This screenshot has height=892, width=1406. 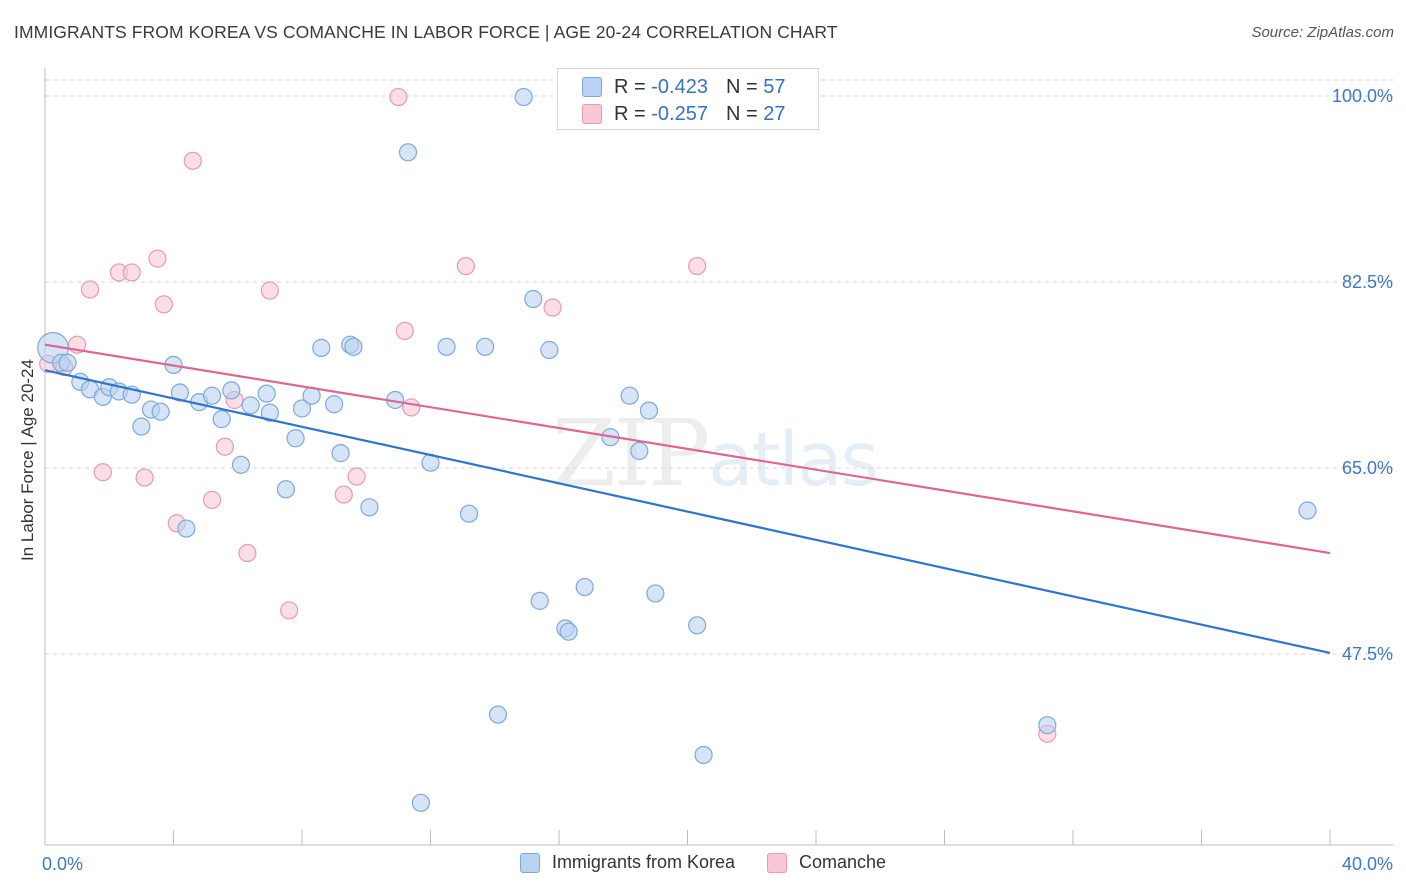 I want to click on zipatlas-watermark: ZIPatlas, so click(x=715, y=453).